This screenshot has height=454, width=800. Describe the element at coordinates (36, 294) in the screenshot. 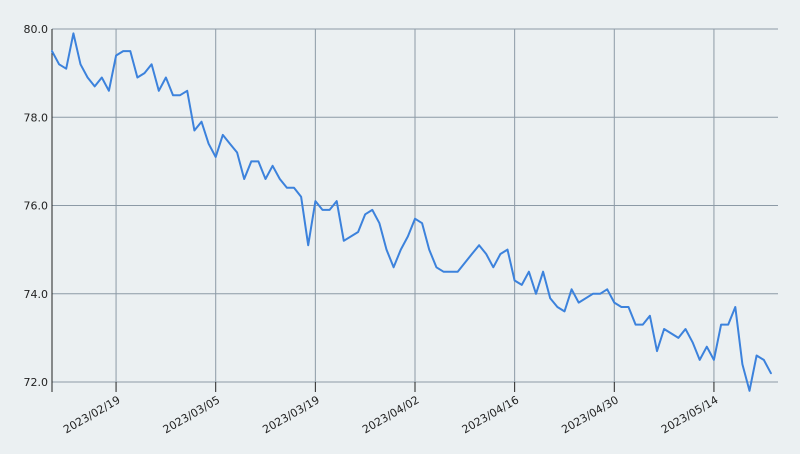

I see `y-tick-label: 74.0` at that location.